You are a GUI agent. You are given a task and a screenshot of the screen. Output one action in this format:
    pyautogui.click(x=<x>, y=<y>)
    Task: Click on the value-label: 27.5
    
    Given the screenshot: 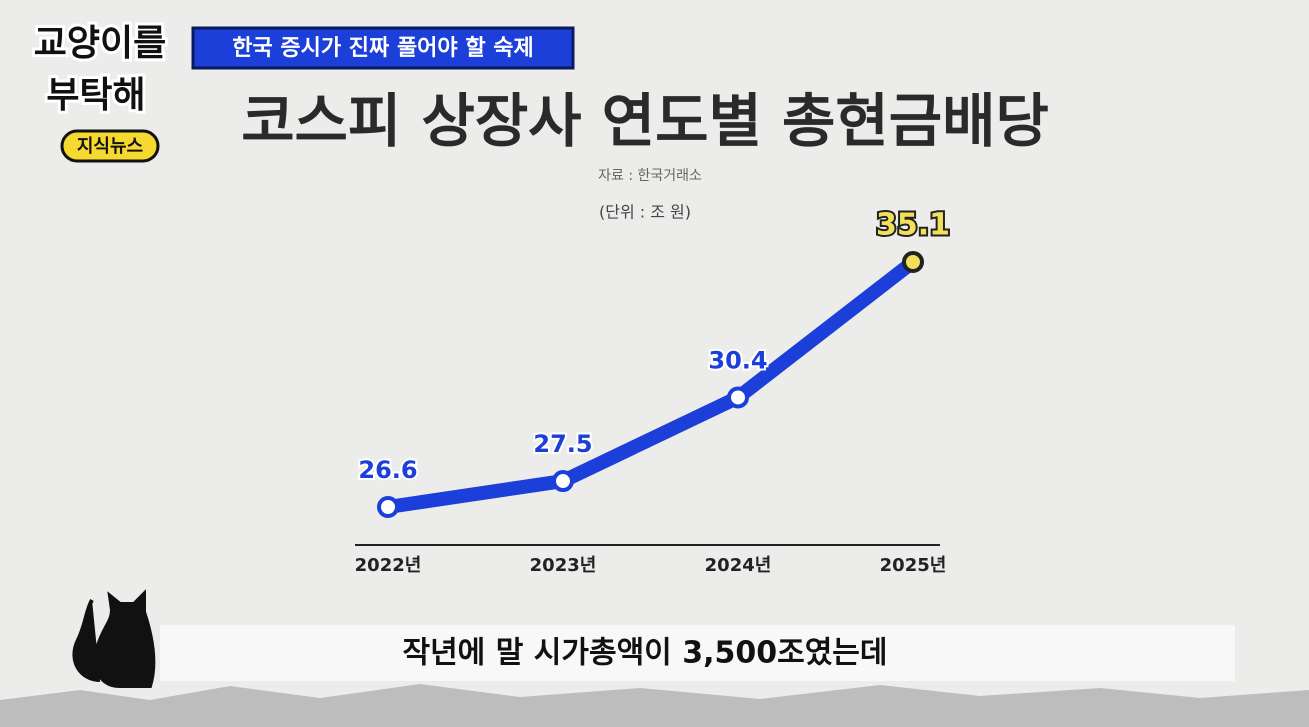 What is the action you would take?
    pyautogui.click(x=562, y=444)
    